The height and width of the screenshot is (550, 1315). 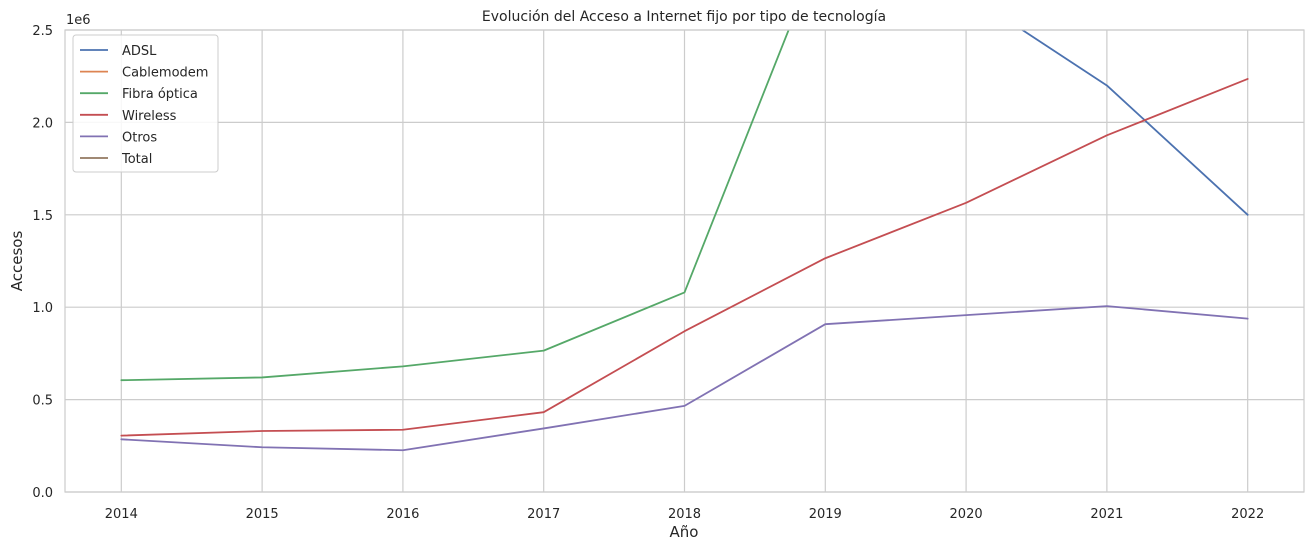 I want to click on y-tick-label: 1.5, so click(x=42, y=216).